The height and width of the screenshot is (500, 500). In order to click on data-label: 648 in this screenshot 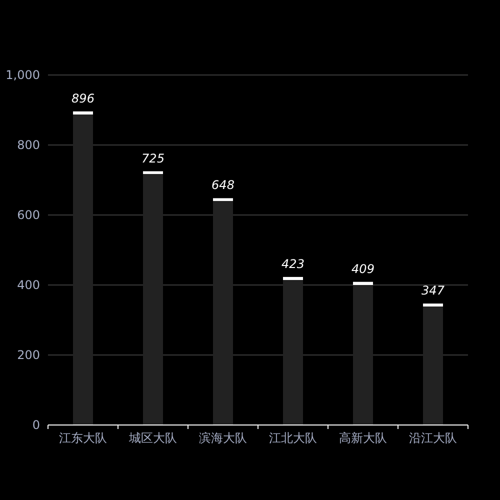, I will do `click(223, 185)`.